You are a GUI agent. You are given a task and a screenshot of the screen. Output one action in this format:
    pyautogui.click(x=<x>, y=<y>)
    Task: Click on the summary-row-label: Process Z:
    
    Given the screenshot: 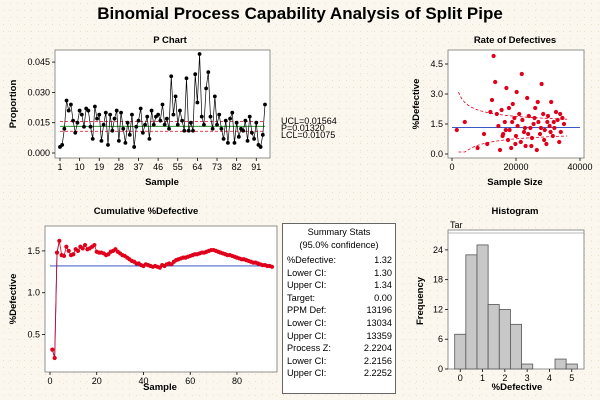 What is the action you would take?
    pyautogui.click(x=309, y=348)
    